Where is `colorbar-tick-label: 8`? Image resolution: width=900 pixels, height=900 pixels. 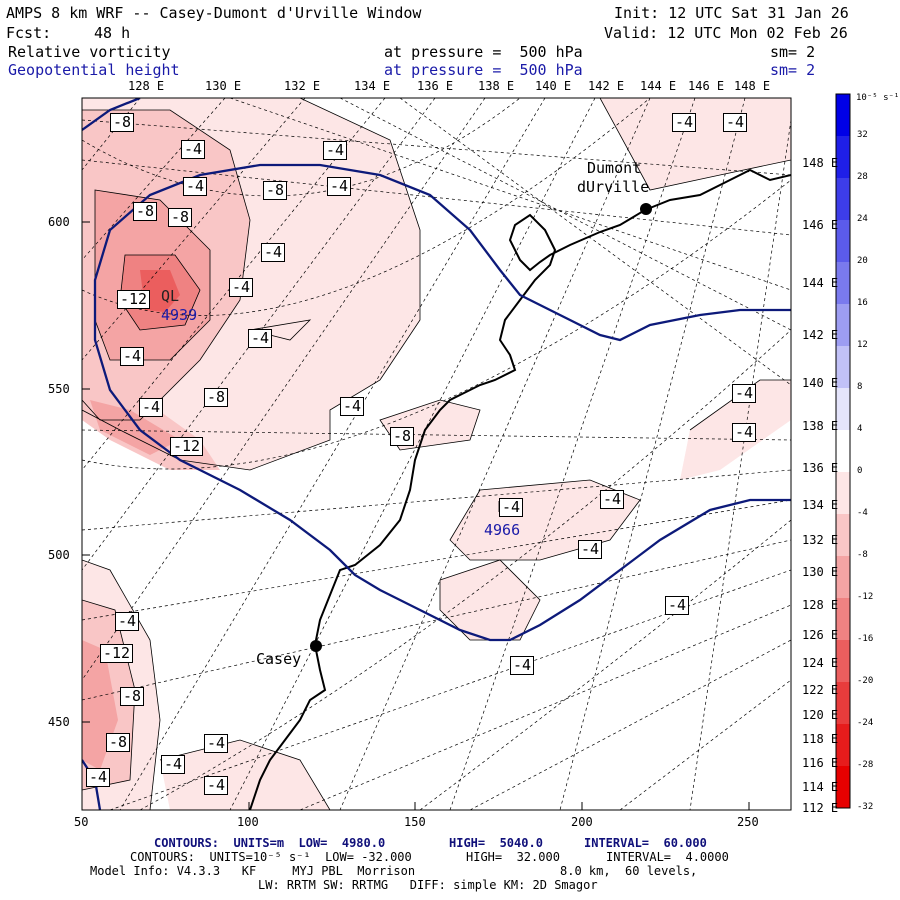
colorbar-tick-label: 8 is located at coordinates (860, 387).